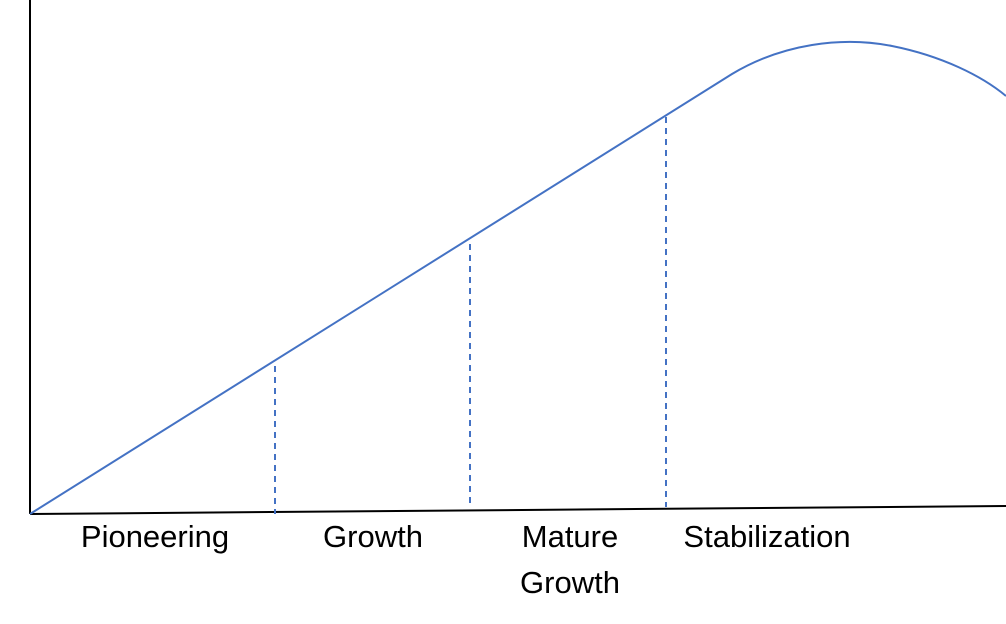 The image size is (1006, 624). I want to click on stage-label-pioneering-line-1: Pioneering, so click(155, 536).